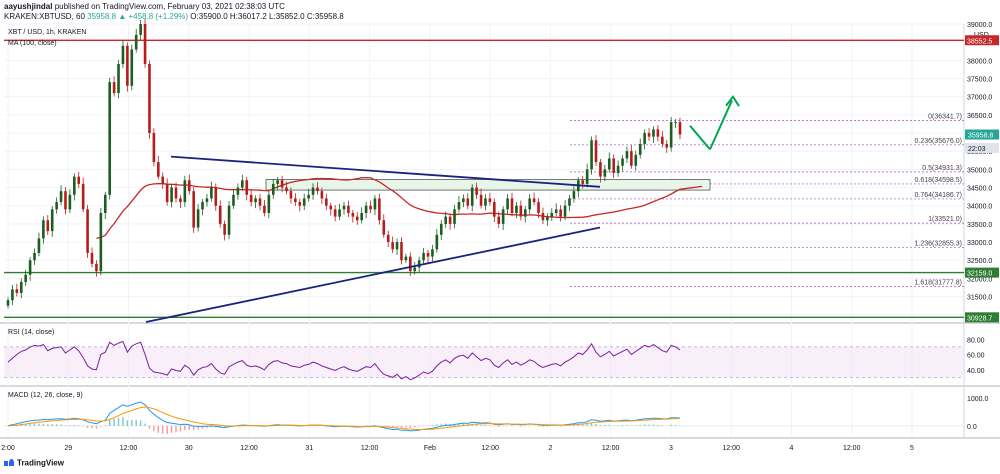 The height and width of the screenshot is (474, 1000). I want to click on projection-arrow-down, so click(700, 138).